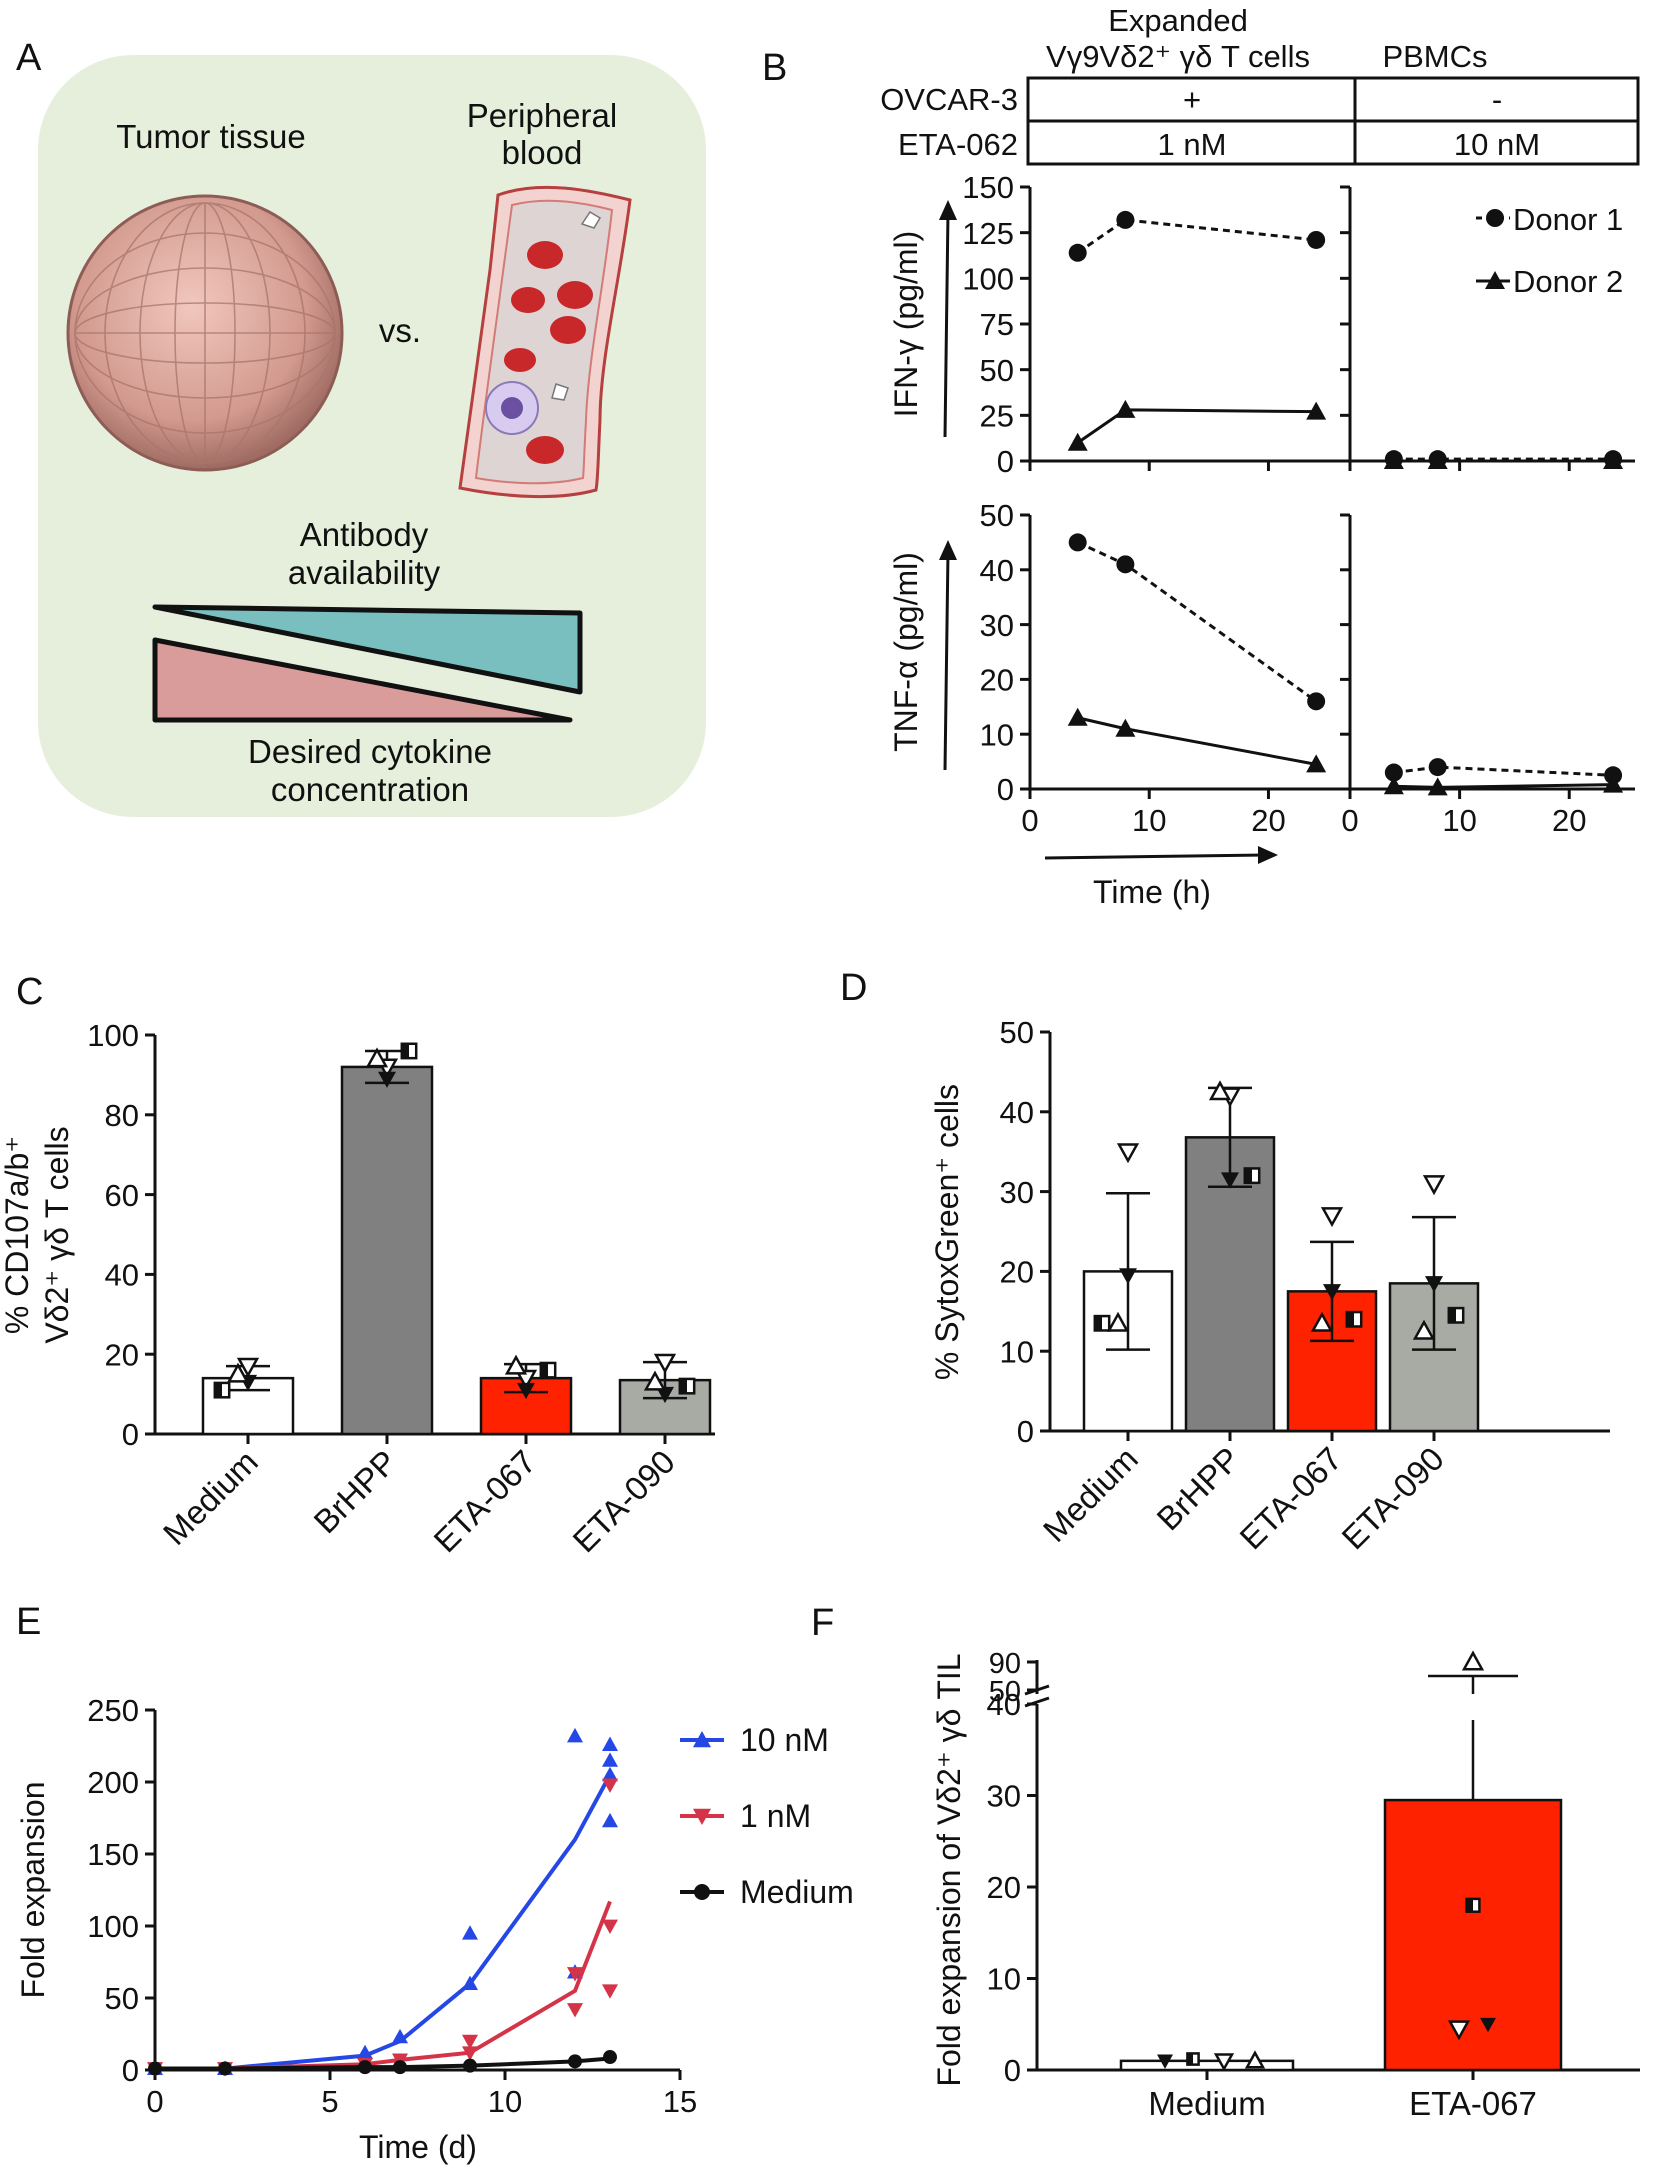 This screenshot has width=1653, height=2175. I want to click on C-point-filled_down_triangle, so click(387, 1079).